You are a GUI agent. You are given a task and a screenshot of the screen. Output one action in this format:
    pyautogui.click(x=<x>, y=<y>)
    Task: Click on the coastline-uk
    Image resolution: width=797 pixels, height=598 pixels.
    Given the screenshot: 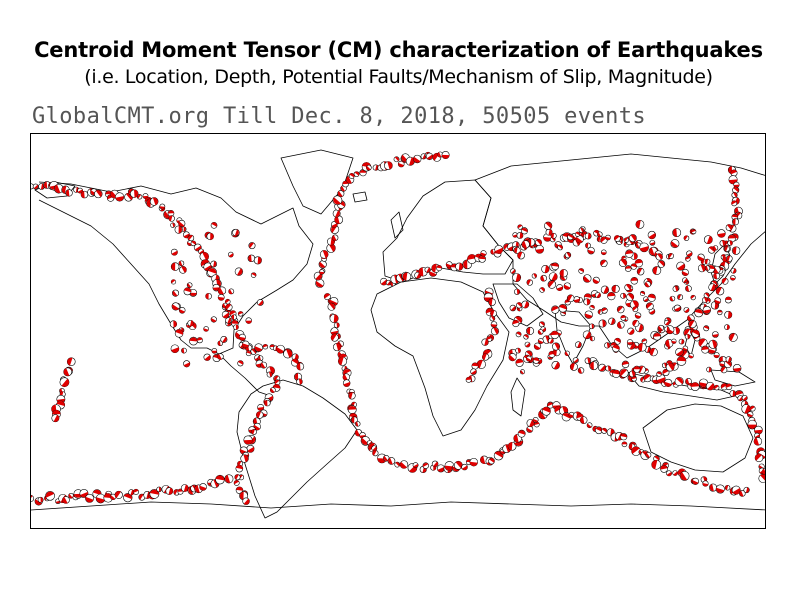 What is the action you would take?
    pyautogui.click(x=397, y=225)
    